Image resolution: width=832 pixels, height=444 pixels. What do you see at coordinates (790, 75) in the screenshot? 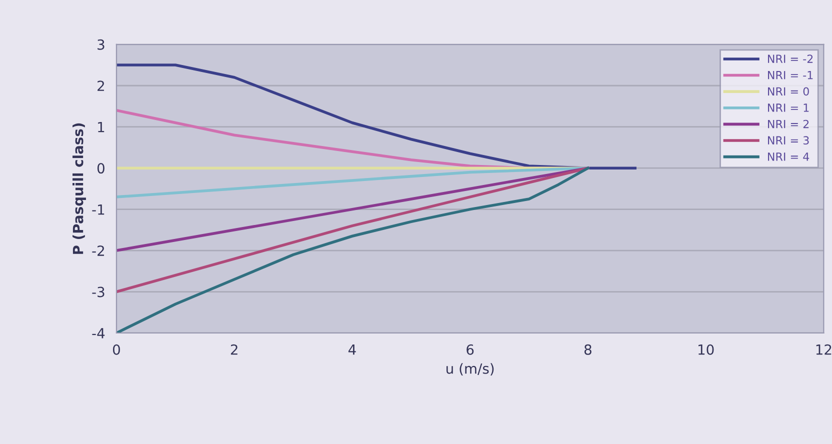
I see `legend-label: NRI = -1` at bounding box center [790, 75].